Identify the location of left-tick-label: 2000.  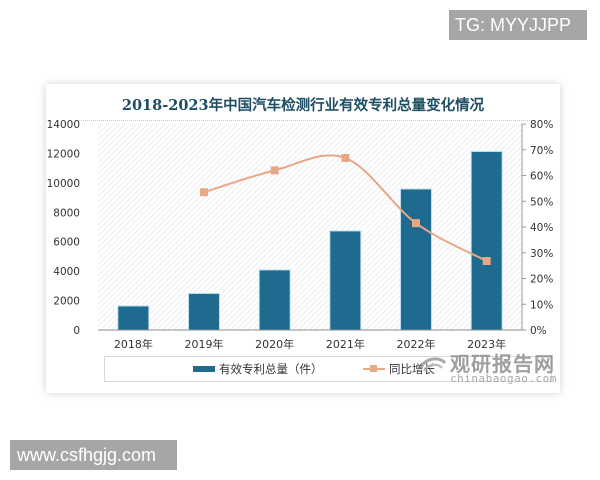
(66, 302).